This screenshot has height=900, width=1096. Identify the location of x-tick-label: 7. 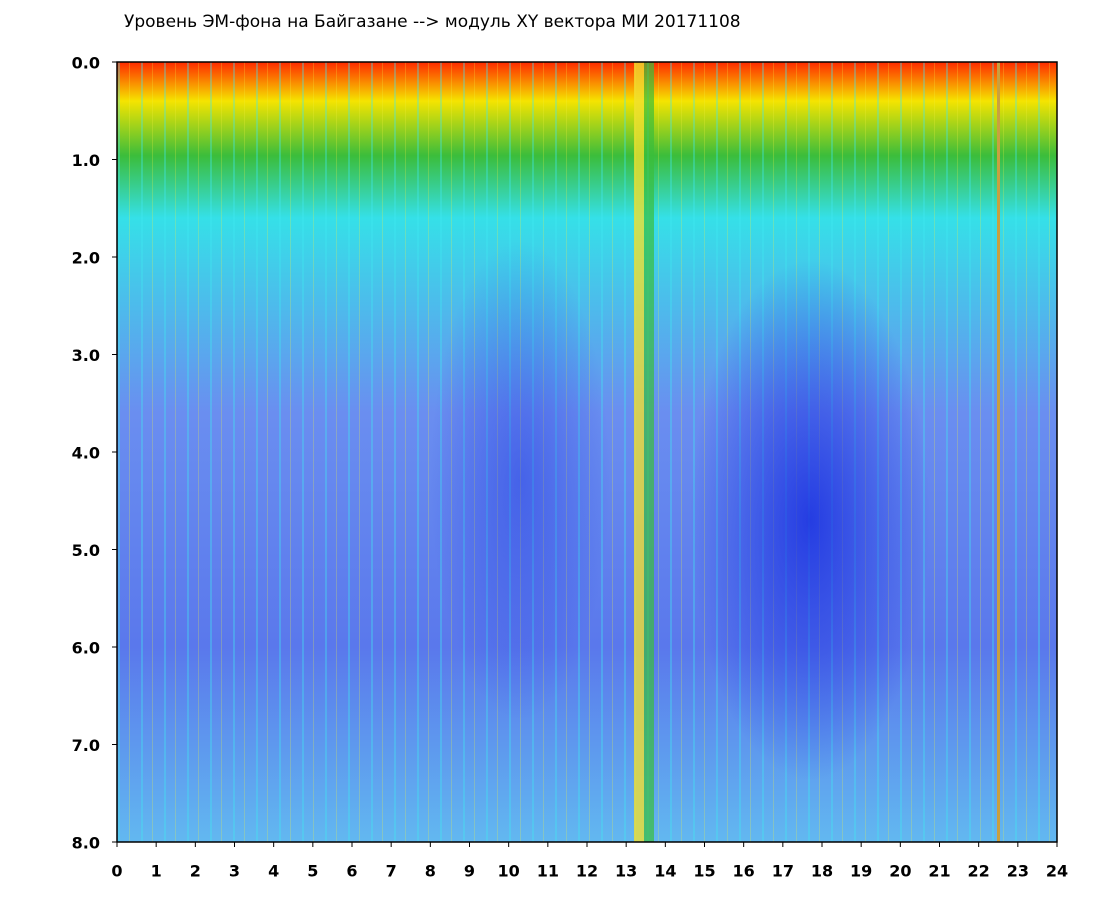
(391, 871).